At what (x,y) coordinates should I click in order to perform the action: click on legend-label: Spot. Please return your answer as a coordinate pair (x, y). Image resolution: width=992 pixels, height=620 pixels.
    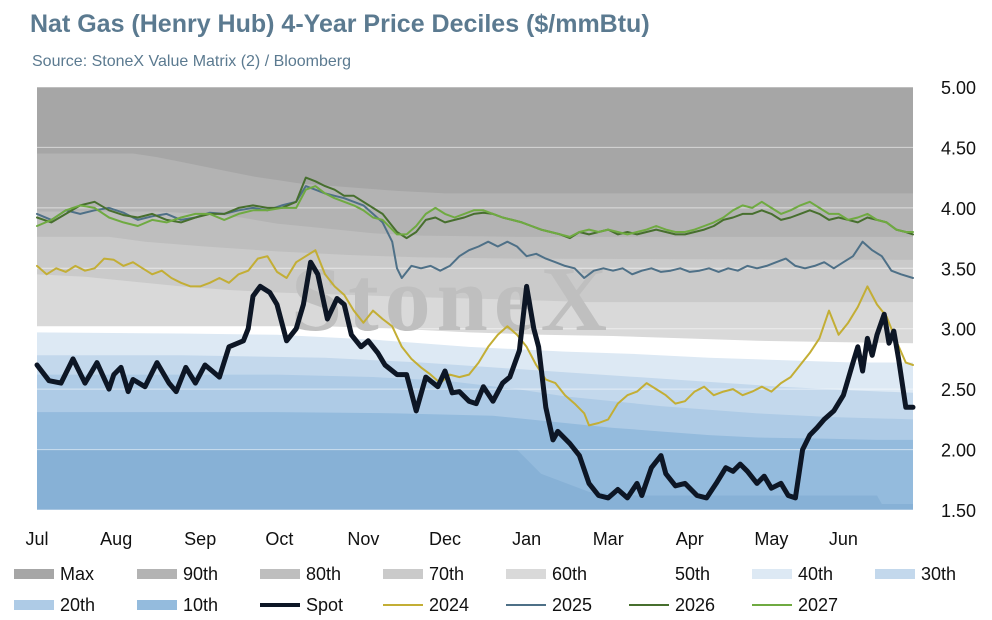
    Looking at the image, I should click on (325, 604).